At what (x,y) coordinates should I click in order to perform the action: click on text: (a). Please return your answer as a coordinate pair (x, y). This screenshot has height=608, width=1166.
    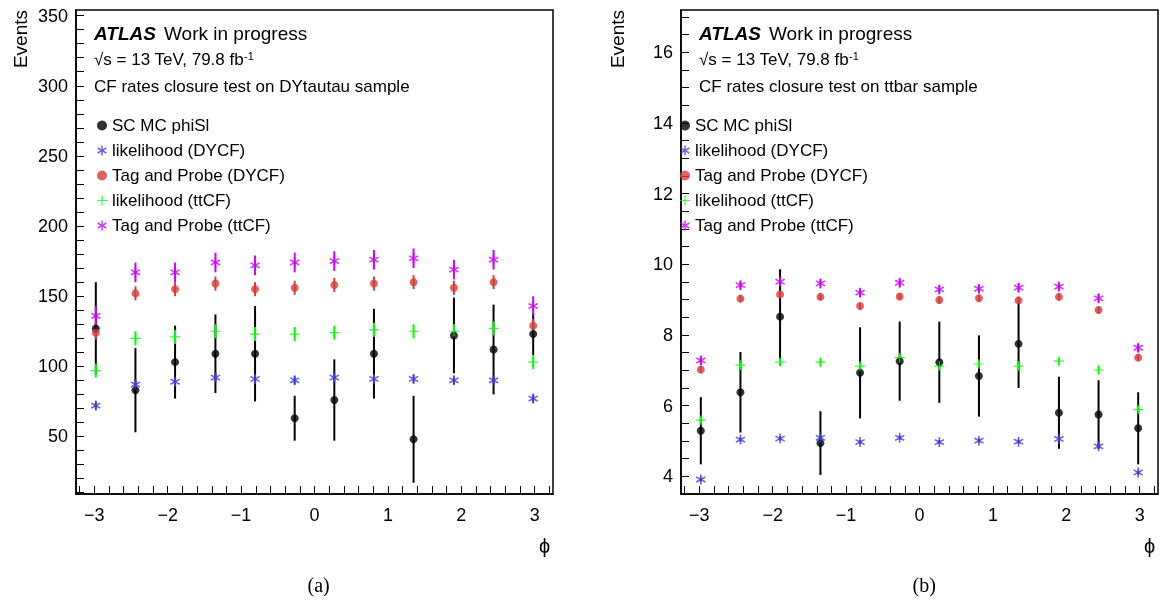
    Looking at the image, I should click on (318, 585).